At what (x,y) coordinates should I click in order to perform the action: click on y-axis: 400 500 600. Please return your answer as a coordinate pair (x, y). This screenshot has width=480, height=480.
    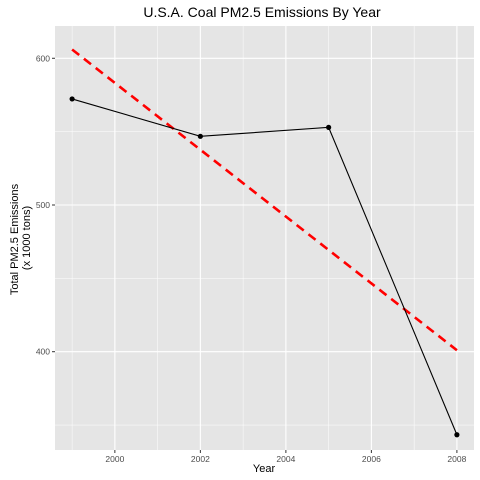
    Looking at the image, I should click on (45, 205).